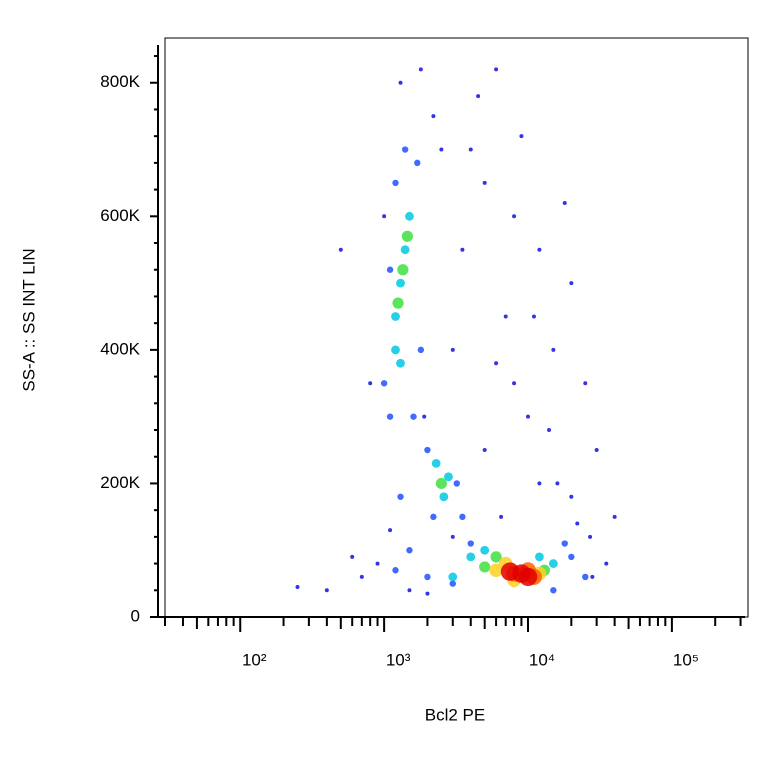 The image size is (764, 764). I want to click on x-tick-label: 10⁴, so click(542, 659).